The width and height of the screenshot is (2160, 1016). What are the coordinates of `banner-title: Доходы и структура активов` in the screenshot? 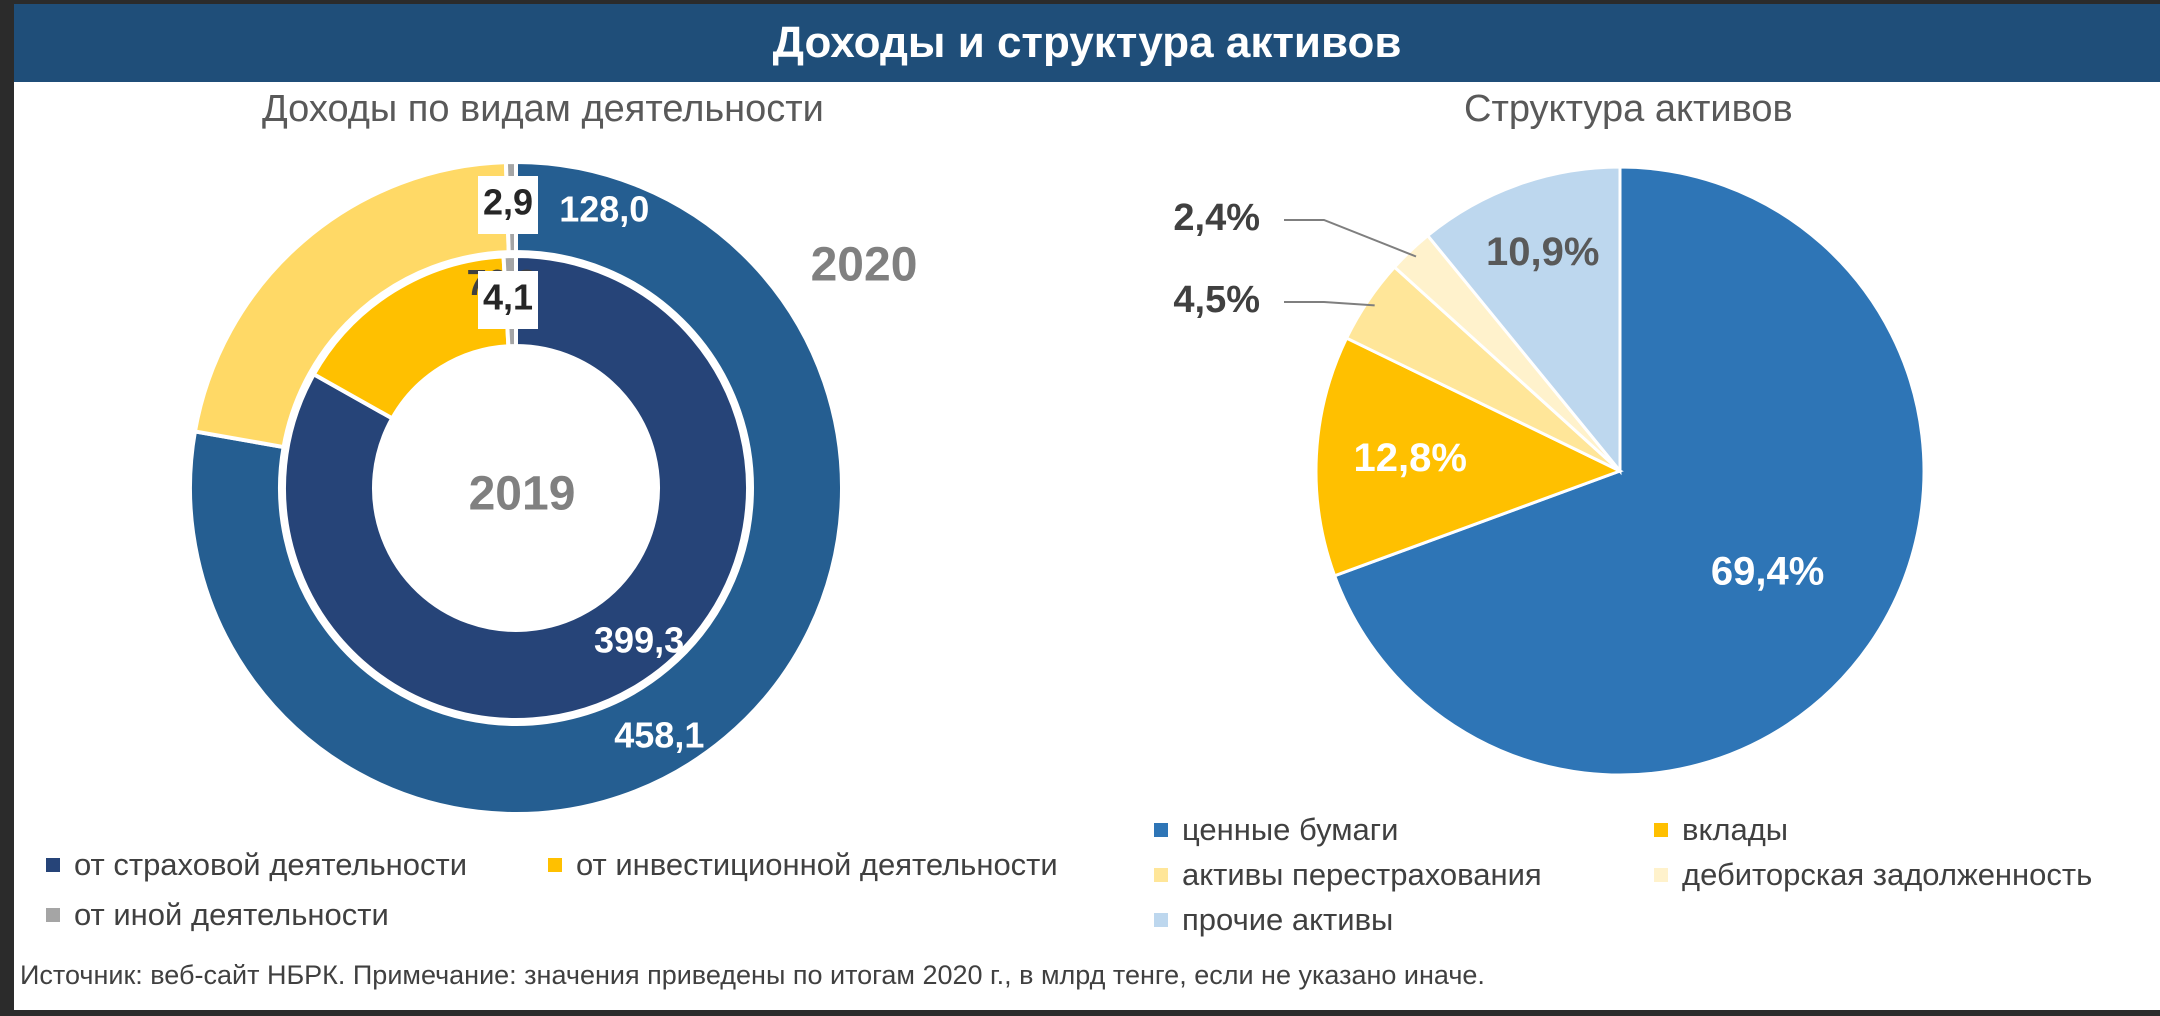 It's located at (1087, 42).